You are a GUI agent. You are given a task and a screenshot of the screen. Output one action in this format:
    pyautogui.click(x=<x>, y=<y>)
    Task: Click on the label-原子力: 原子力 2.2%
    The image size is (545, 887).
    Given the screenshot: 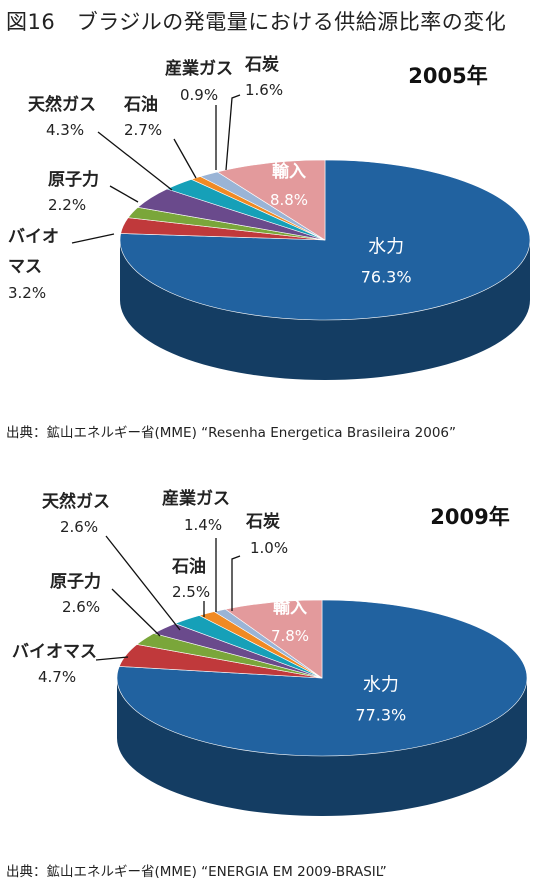 What is the action you would take?
    pyautogui.click(x=93, y=191)
    